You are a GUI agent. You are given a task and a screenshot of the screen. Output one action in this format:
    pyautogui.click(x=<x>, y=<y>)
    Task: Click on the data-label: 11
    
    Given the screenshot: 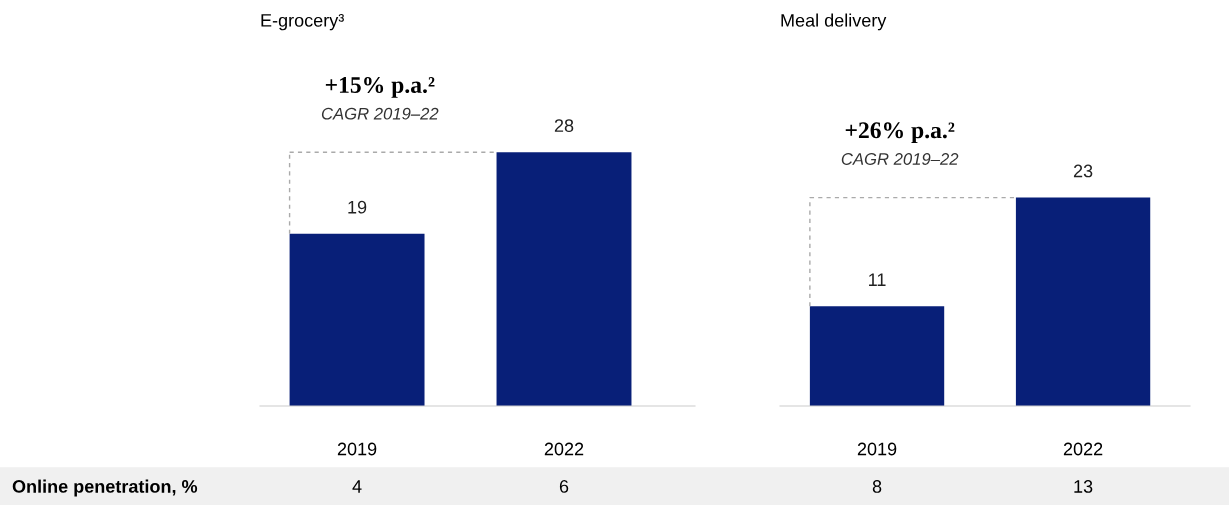 What is the action you would take?
    pyautogui.click(x=877, y=279)
    